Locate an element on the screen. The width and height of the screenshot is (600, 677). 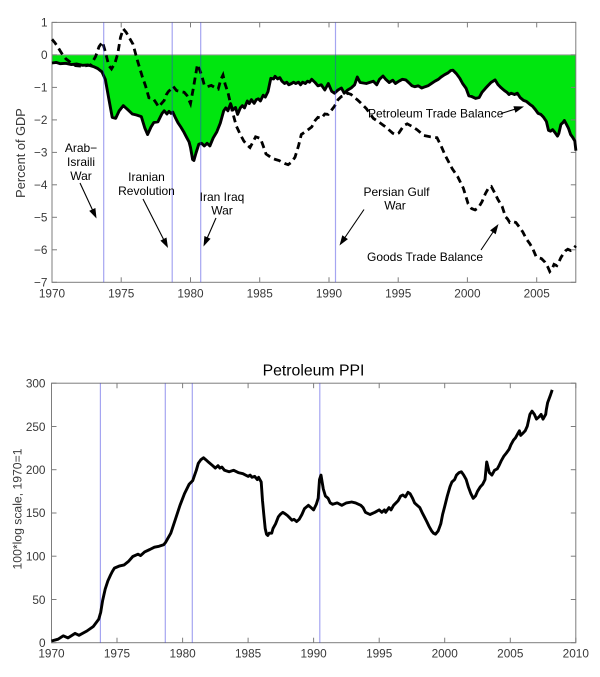
svg-text: −2 is located at coordinates (40, 120).